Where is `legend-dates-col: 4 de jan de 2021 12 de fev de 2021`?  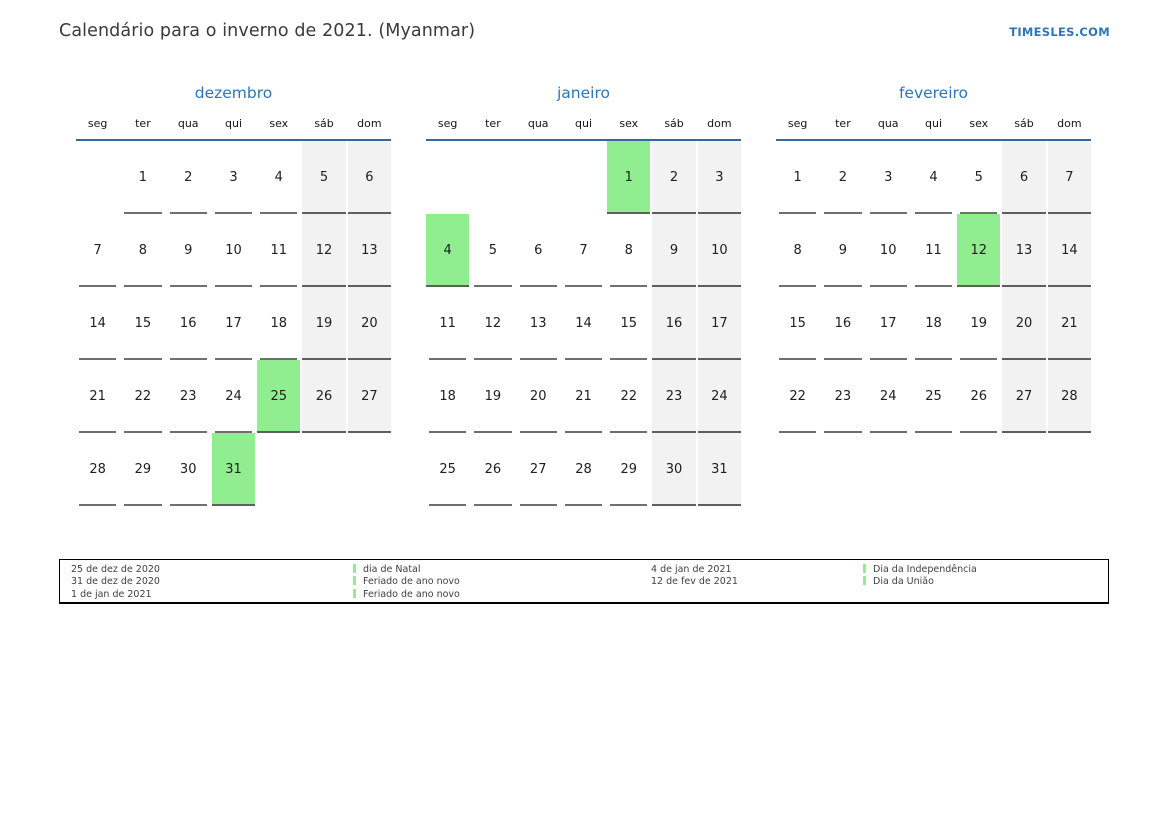
legend-dates-col: 4 de jan de 2021 12 de fev de 2021 is located at coordinates (694, 576).